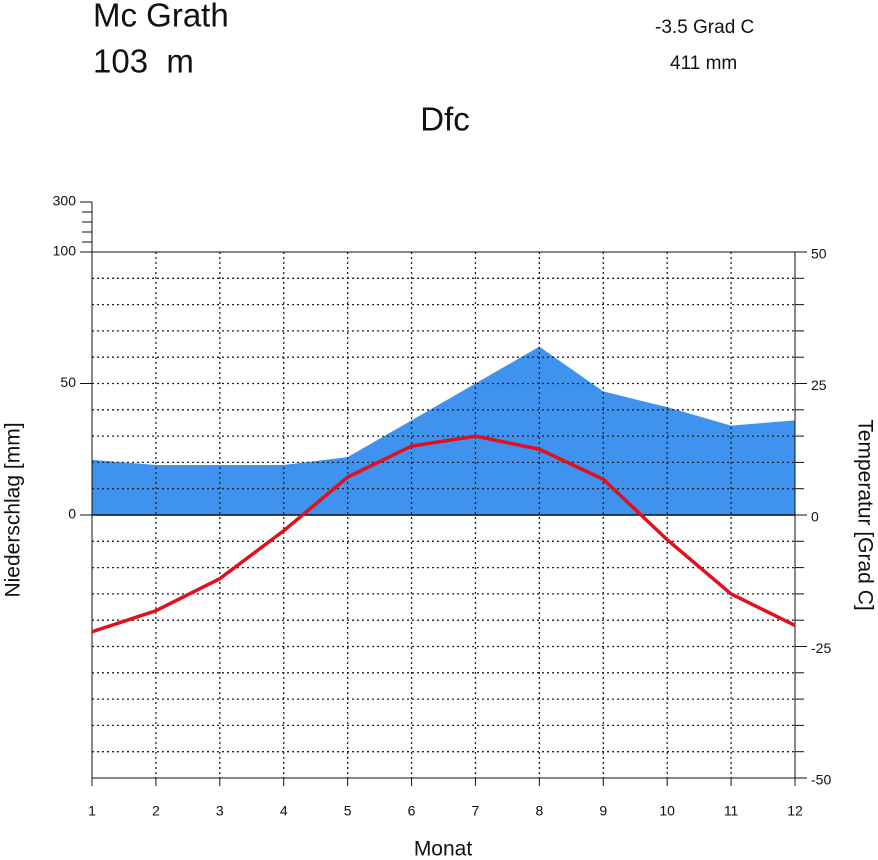  What do you see at coordinates (603, 811) in the screenshot?
I see `x-tick-label: 9` at bounding box center [603, 811].